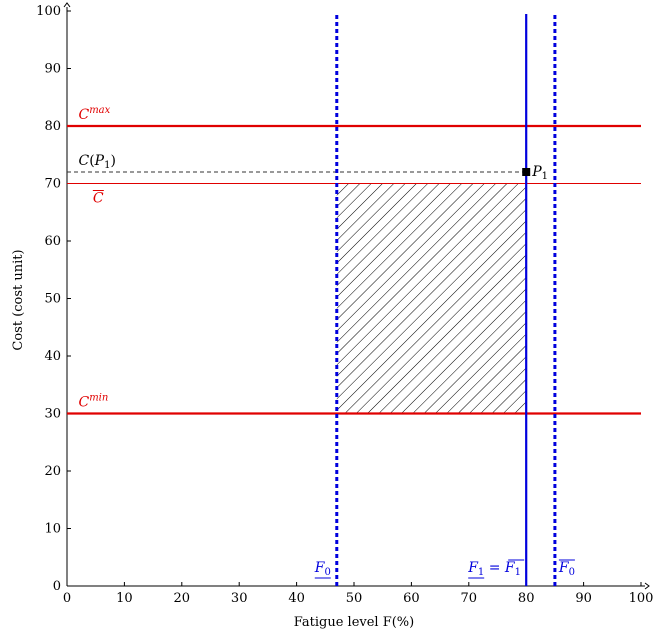  I want to click on reference-line-label: C(P1), so click(96, 162).